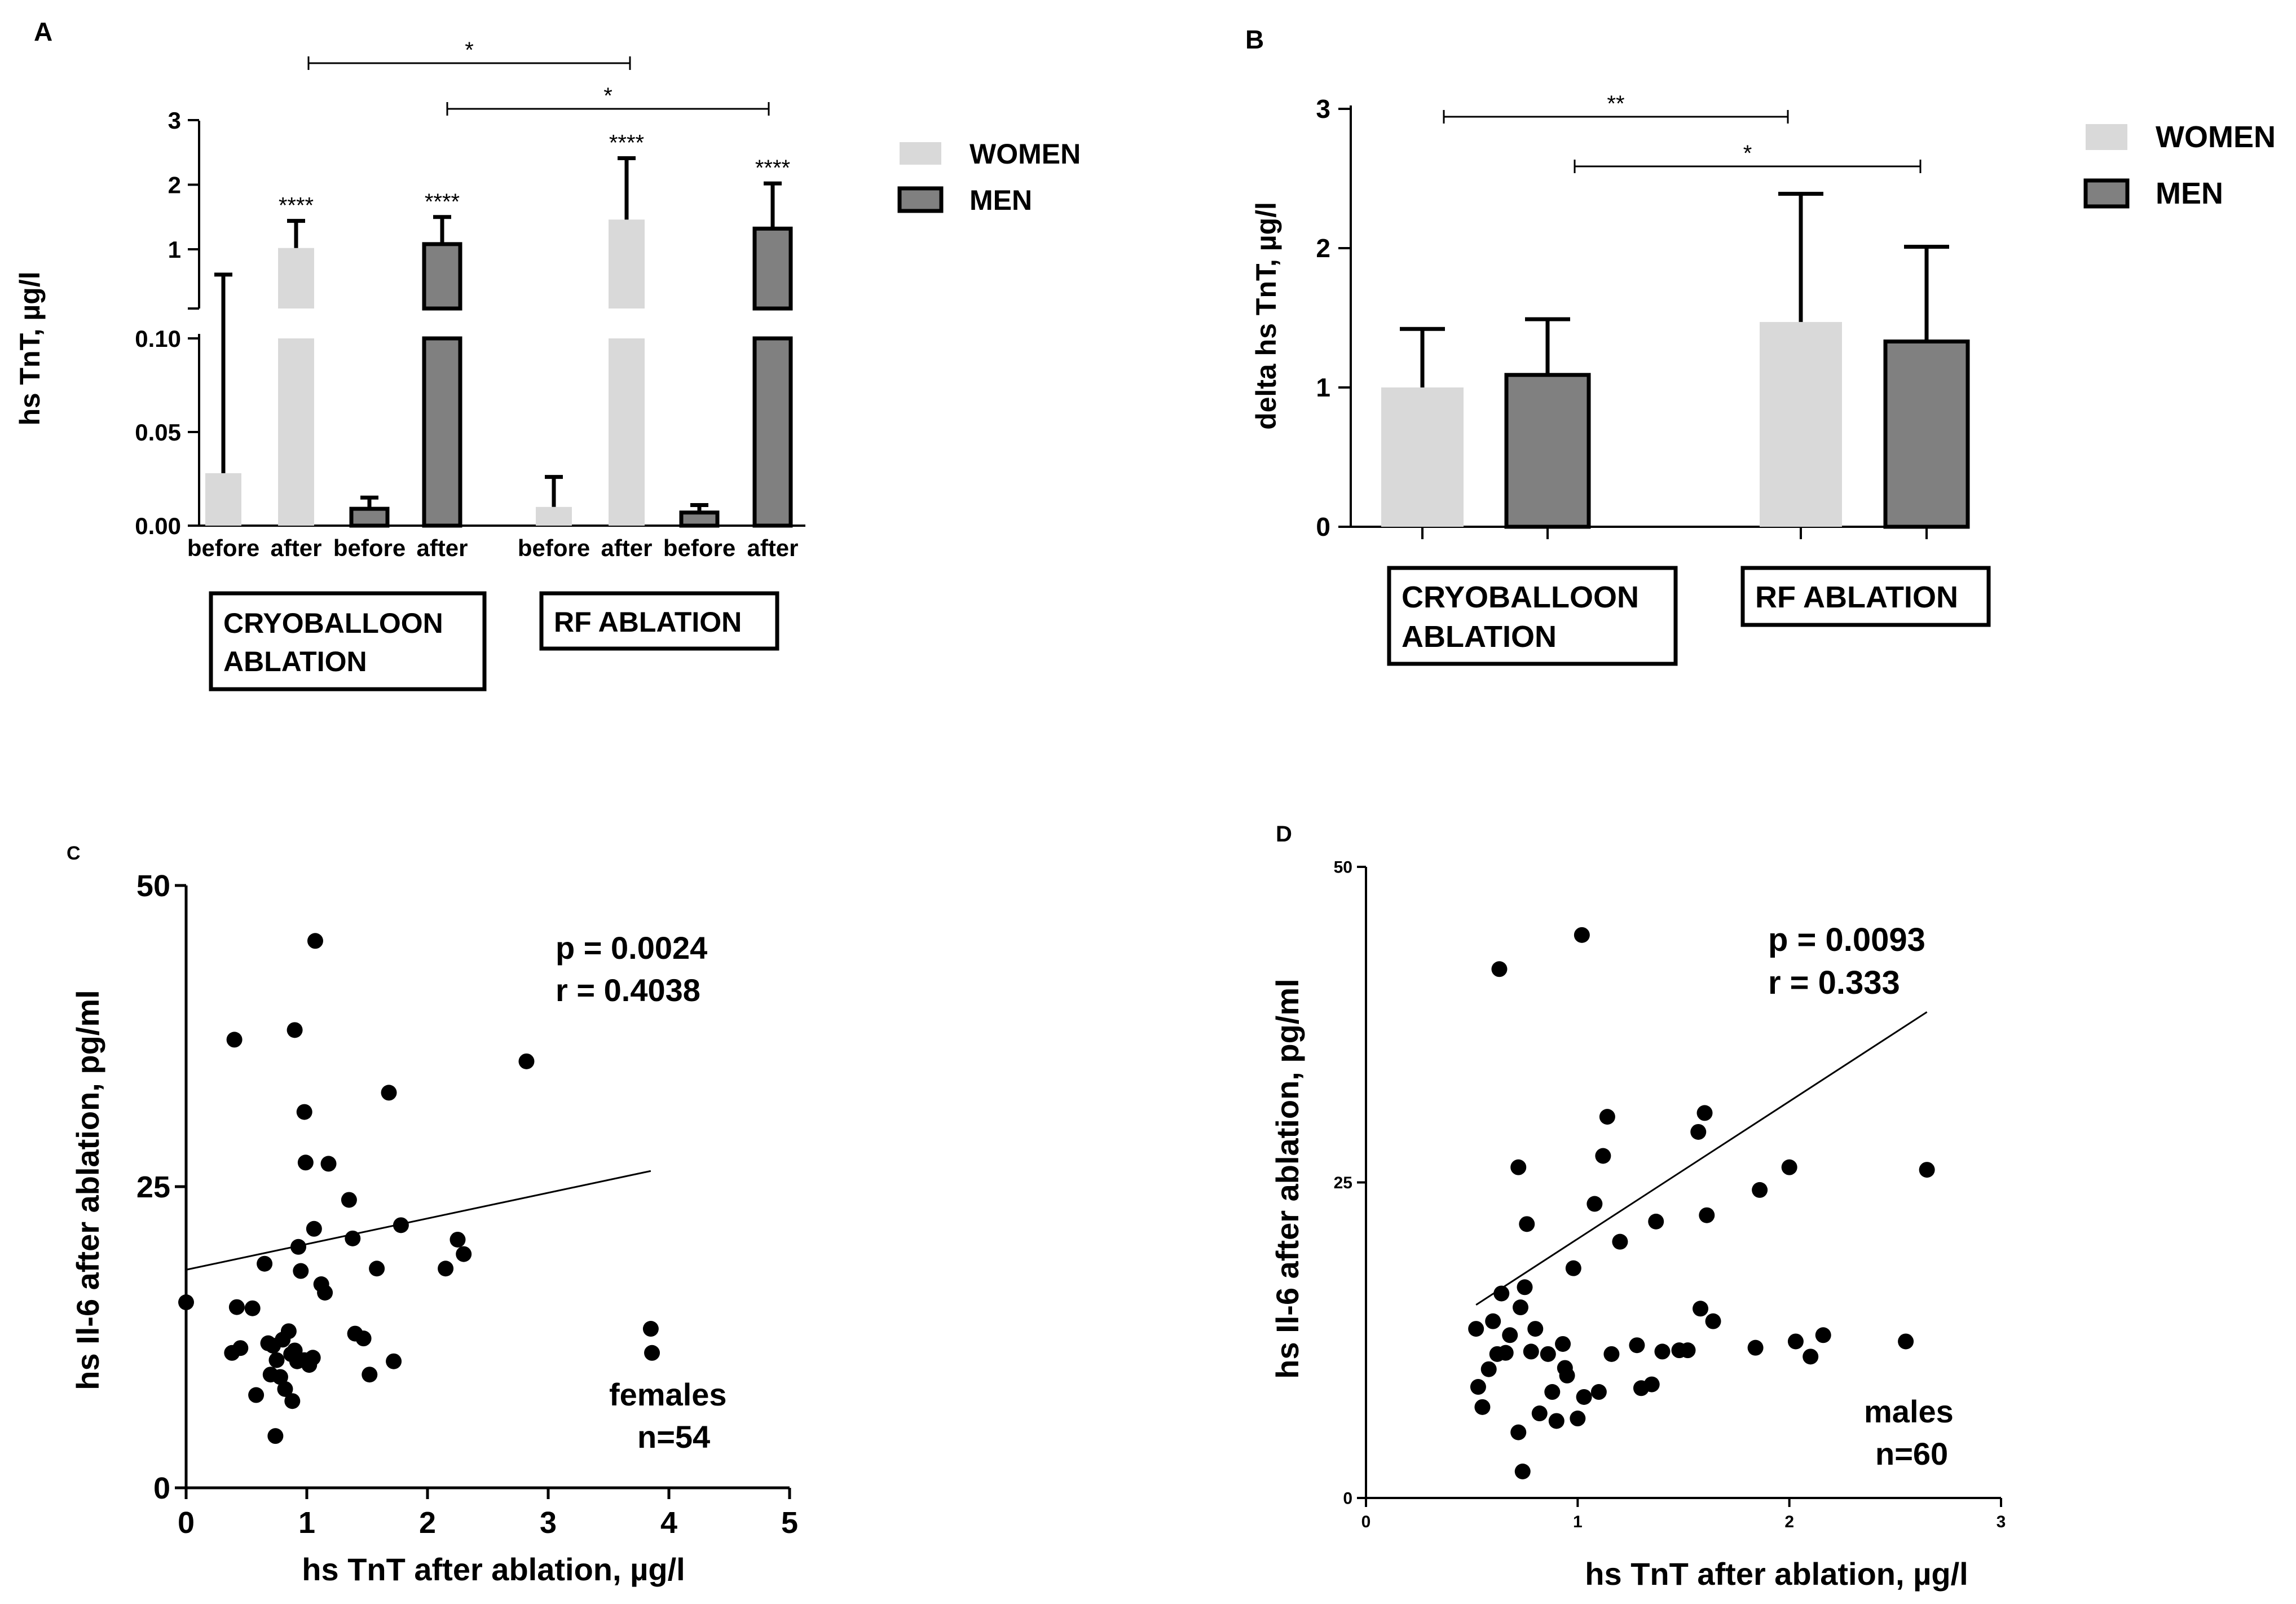  Describe the element at coordinates (1857, 597) in the screenshot. I see `panel-b-group-rf-text: RF ABLATION` at that location.